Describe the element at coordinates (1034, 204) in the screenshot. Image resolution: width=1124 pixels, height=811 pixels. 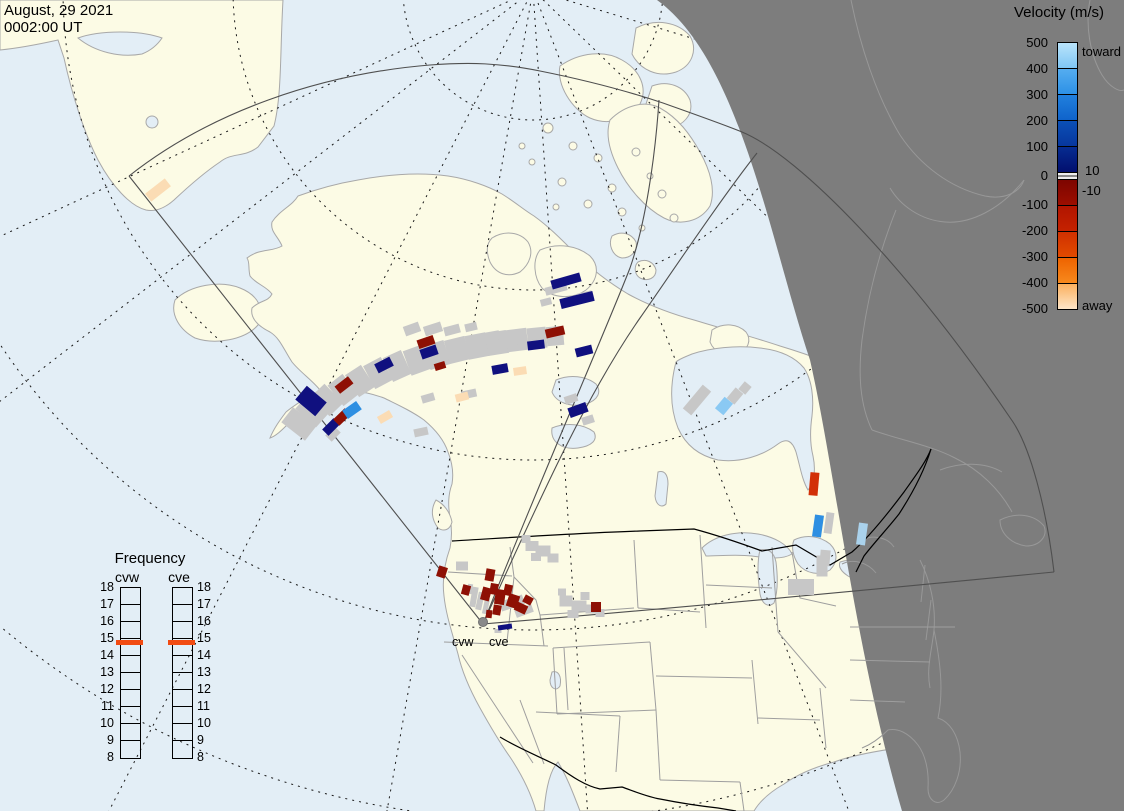
I see `colorbar-tick-label: -100` at that location.